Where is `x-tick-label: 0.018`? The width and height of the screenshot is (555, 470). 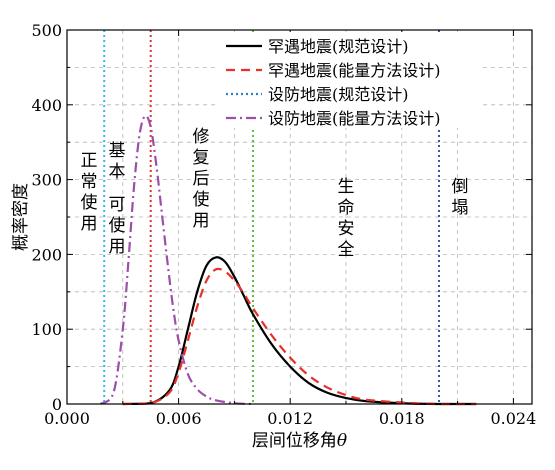 x-tick-label: 0.018 is located at coordinates (402, 418).